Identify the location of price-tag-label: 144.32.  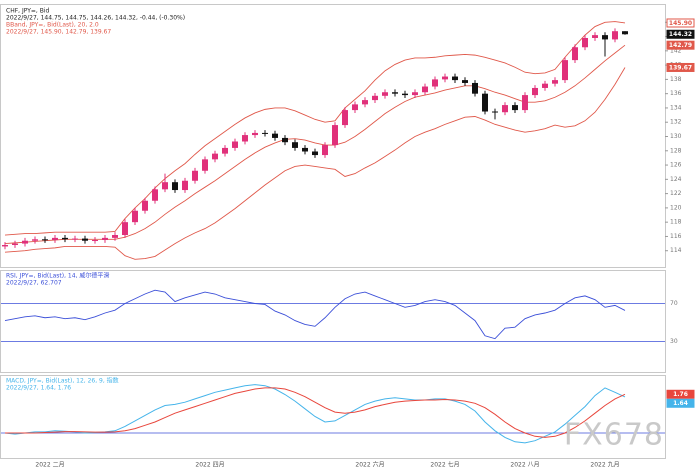
(680, 34).